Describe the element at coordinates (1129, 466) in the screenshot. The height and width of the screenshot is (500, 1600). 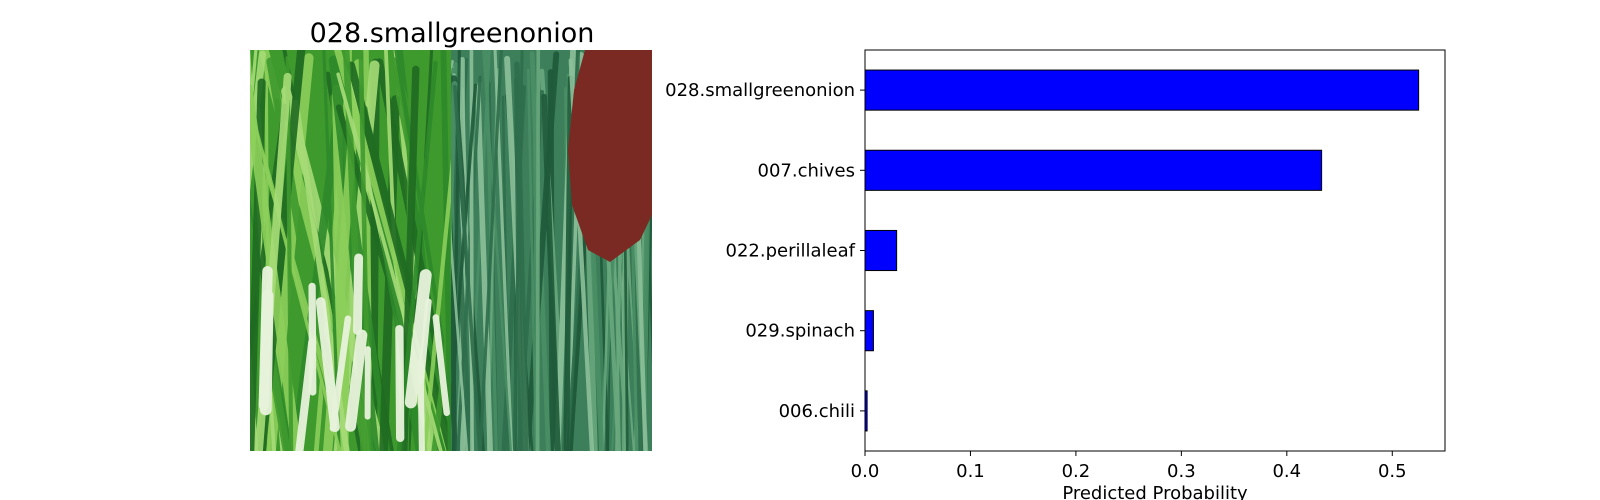
I see `x-axis-ticks: 0.0 0.1 0.2 0.3 0.4 0.5` at that location.